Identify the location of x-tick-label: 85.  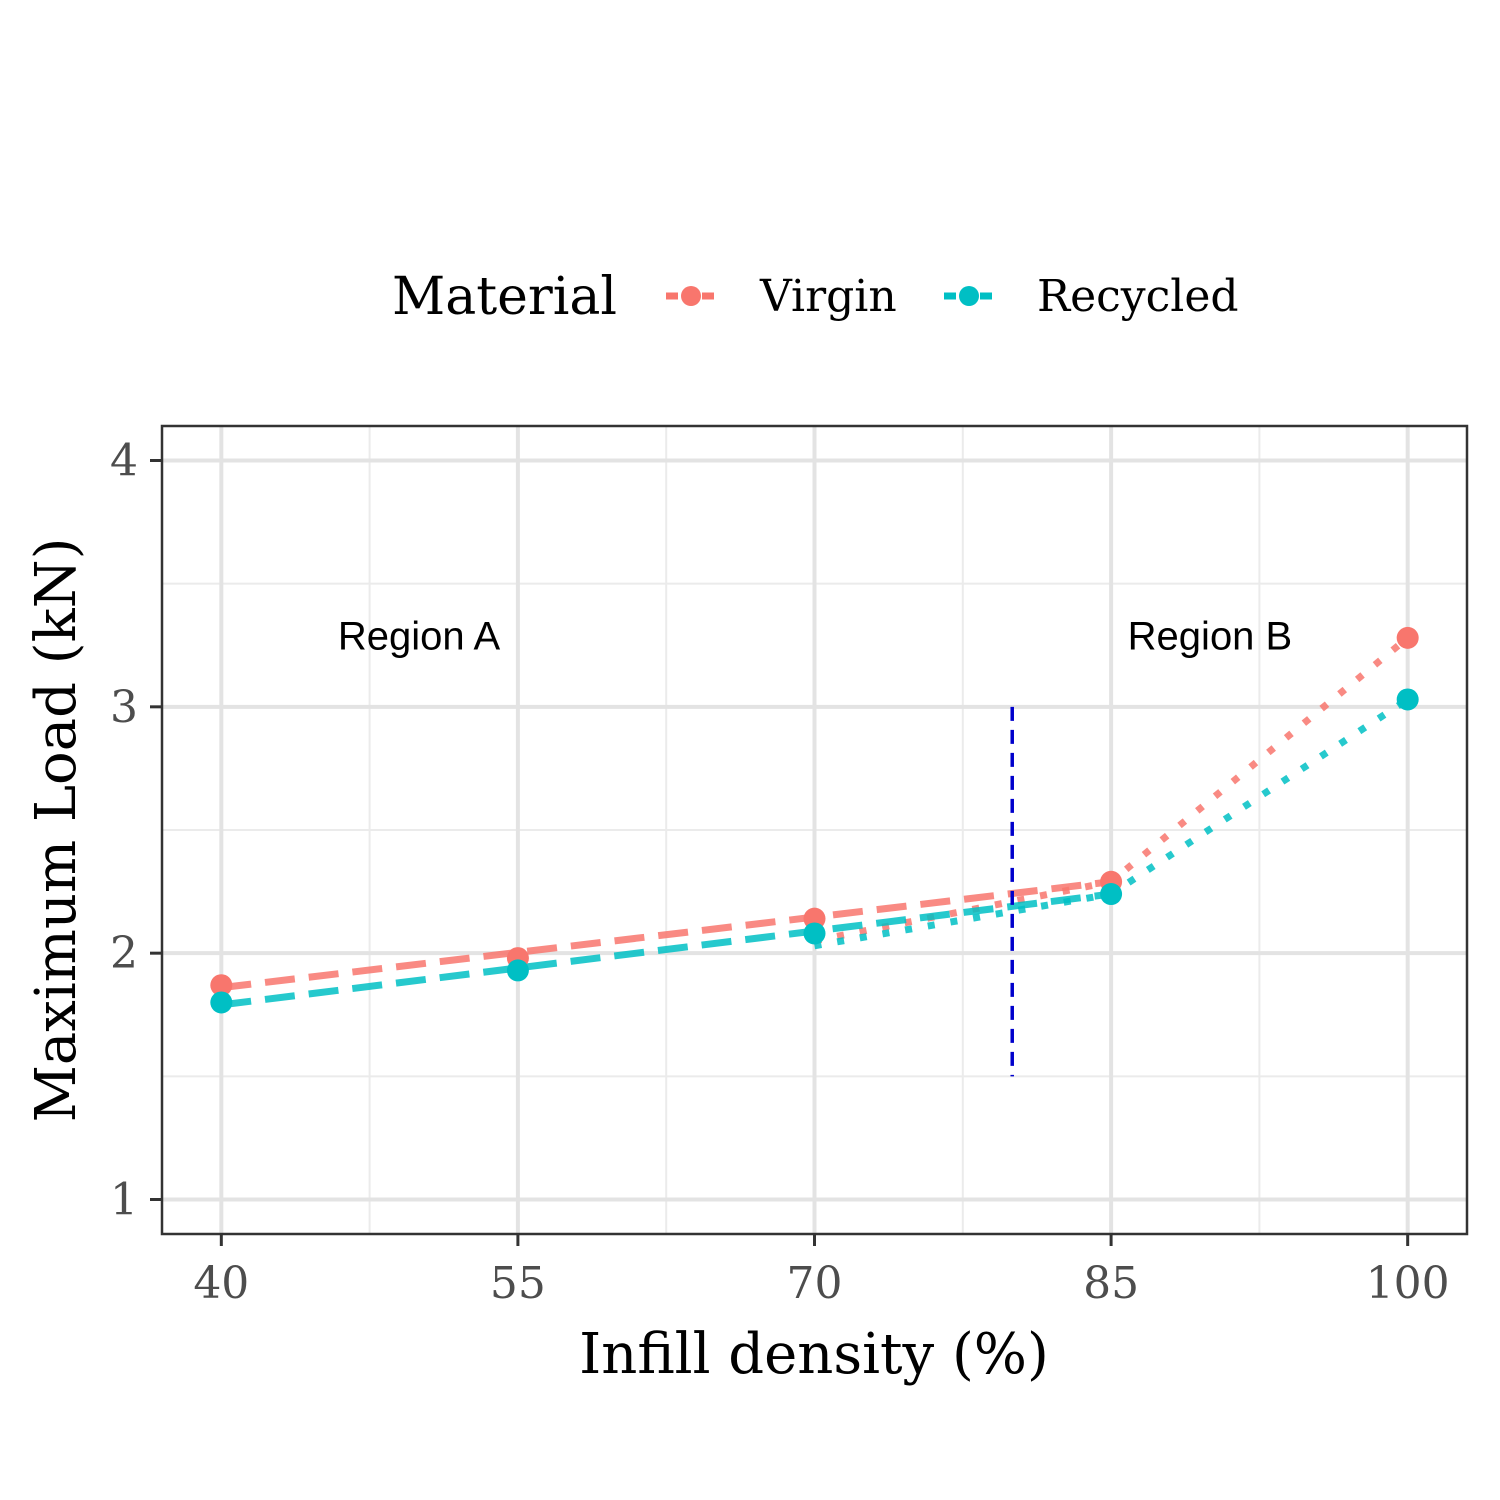
(1111, 1283).